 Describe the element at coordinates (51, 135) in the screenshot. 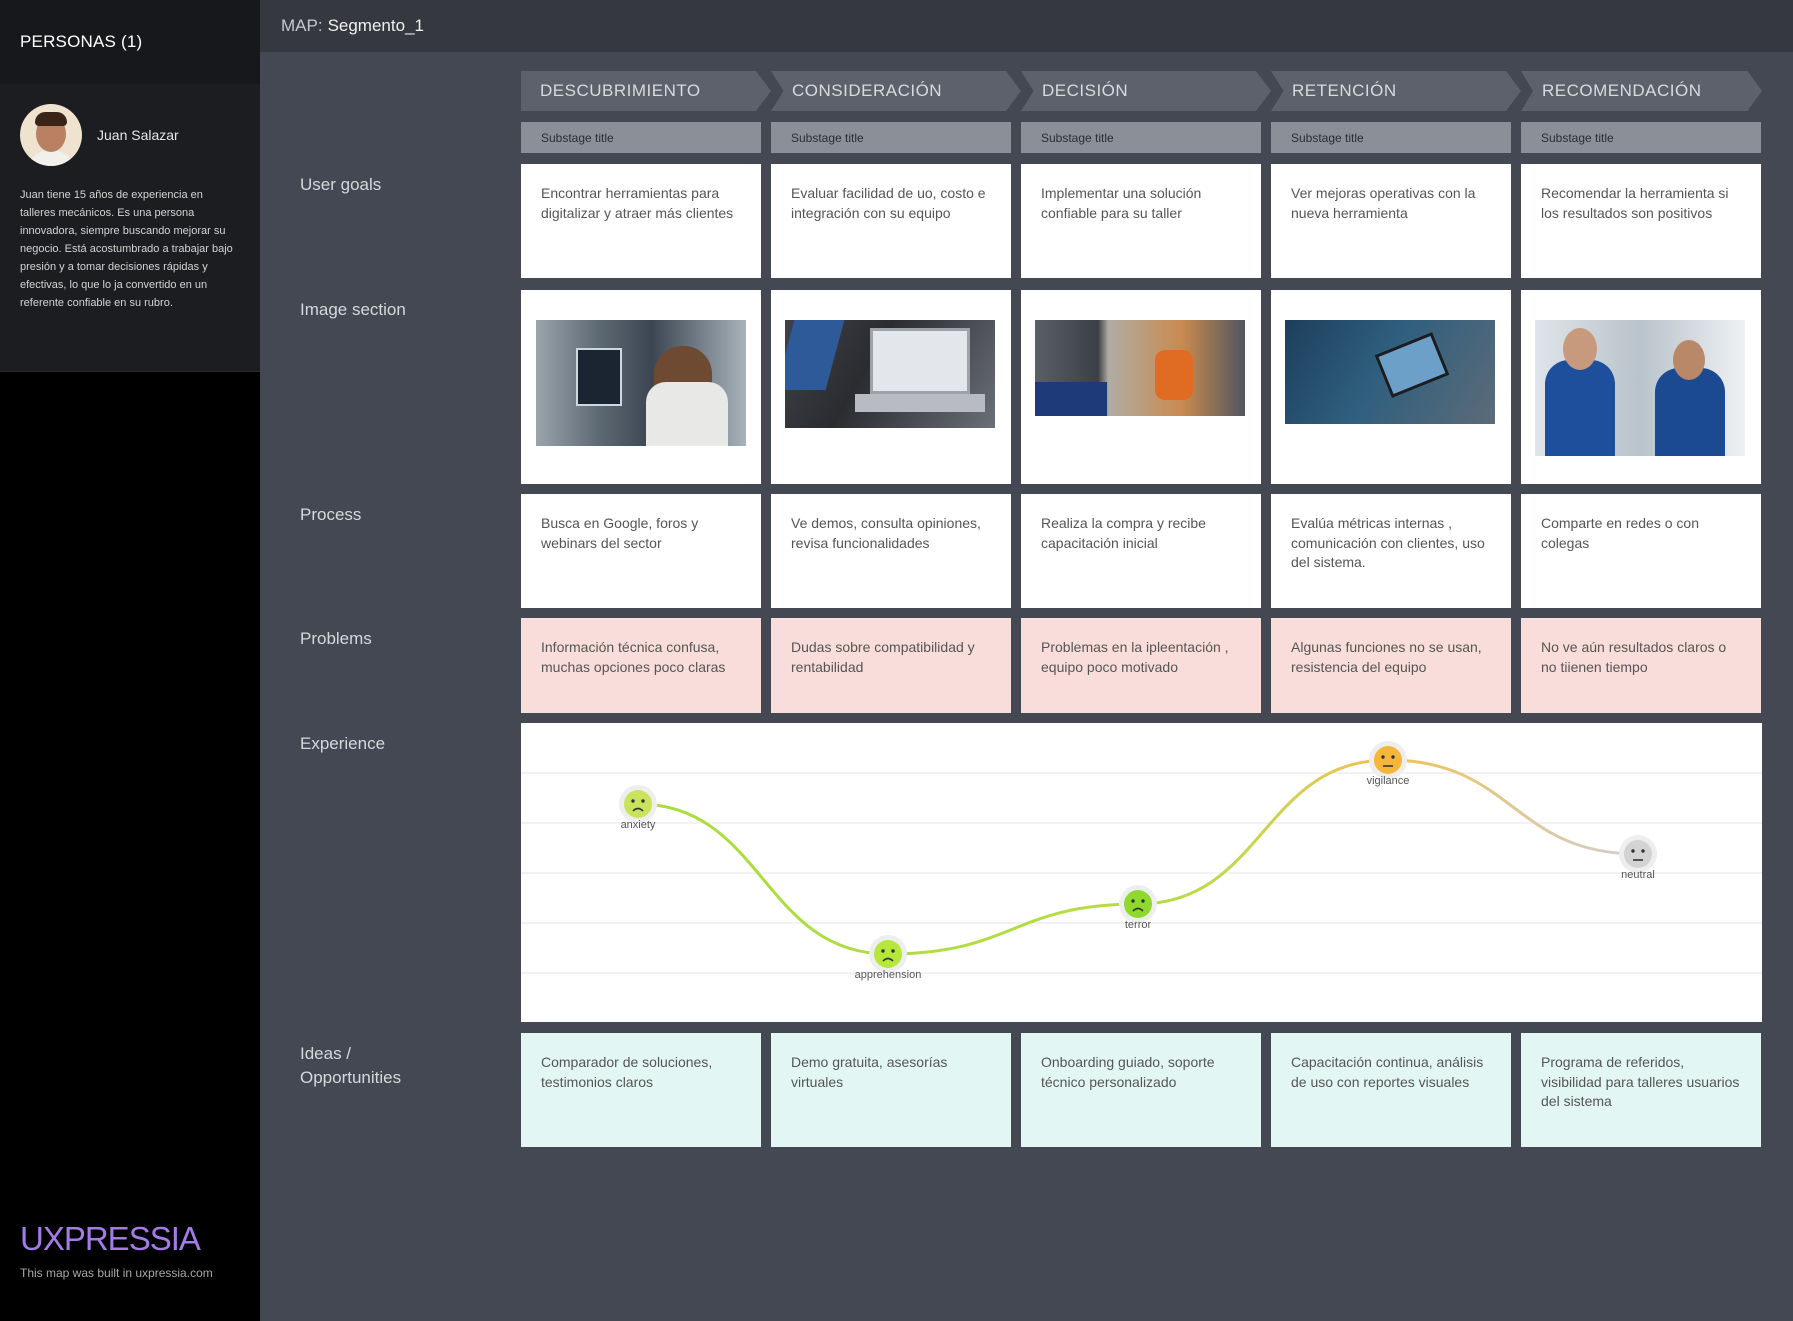

I see `persona-avatar` at that location.